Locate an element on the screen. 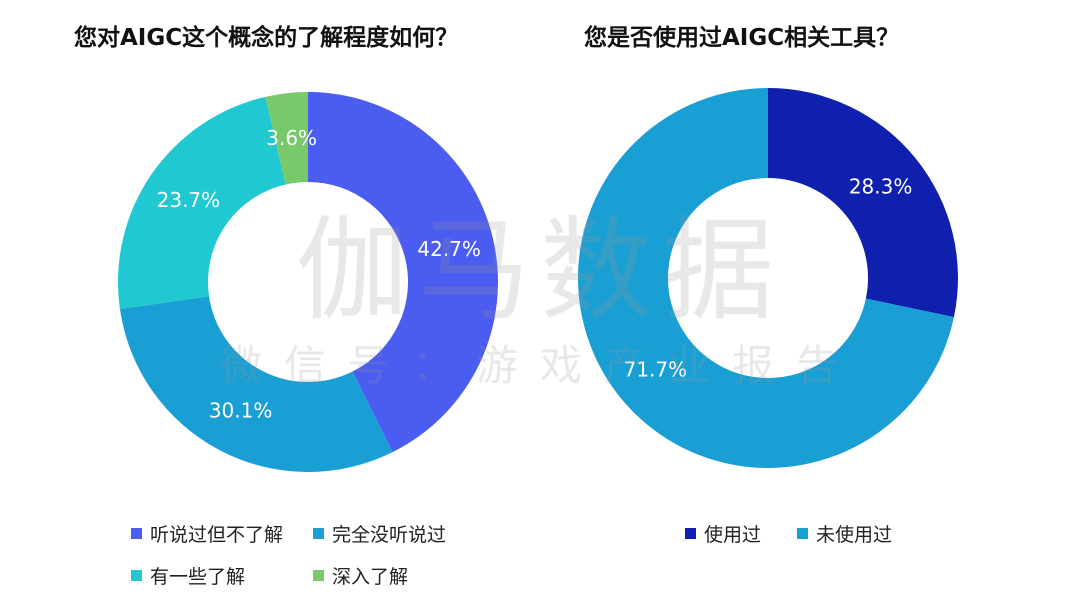 This screenshot has height=605, width=1080. legend-item-heard-not-understand: 听说过但不了解 is located at coordinates (207, 533).